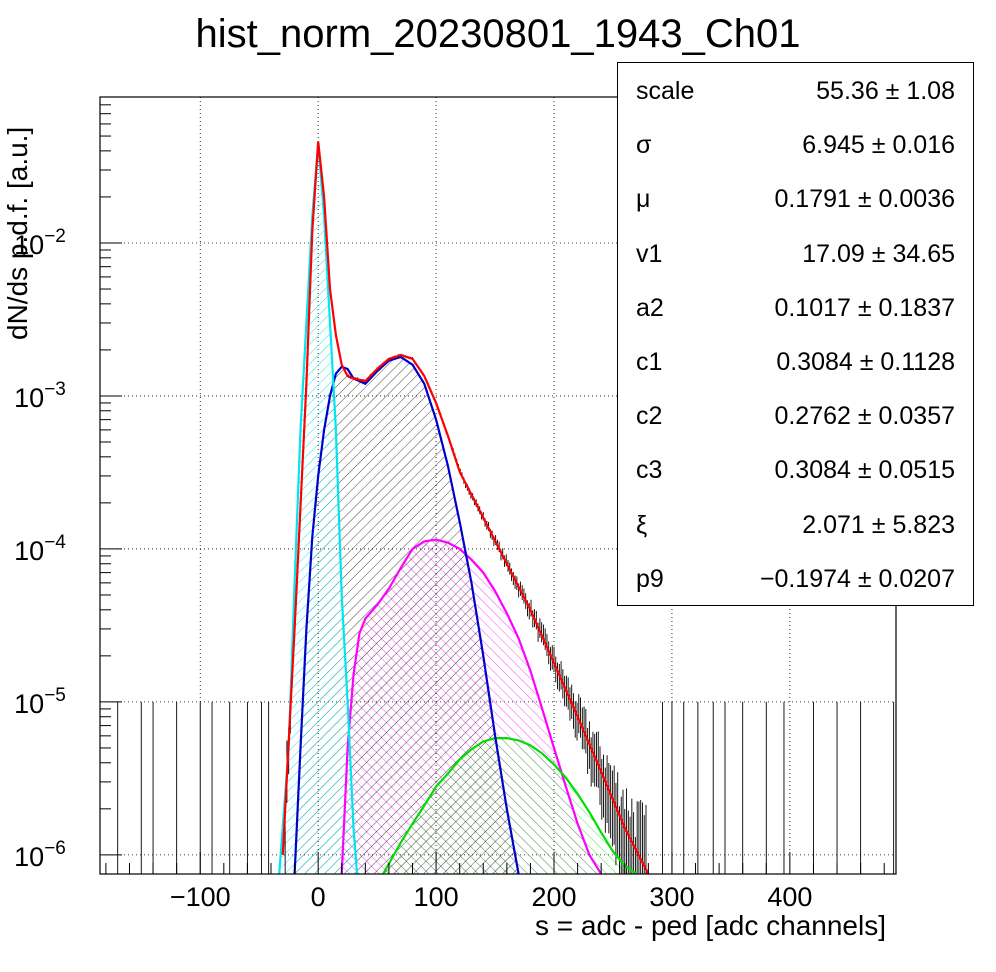 The width and height of the screenshot is (996, 972). What do you see at coordinates (318, 897) in the screenshot?
I see `x-tick-label: 0` at bounding box center [318, 897].